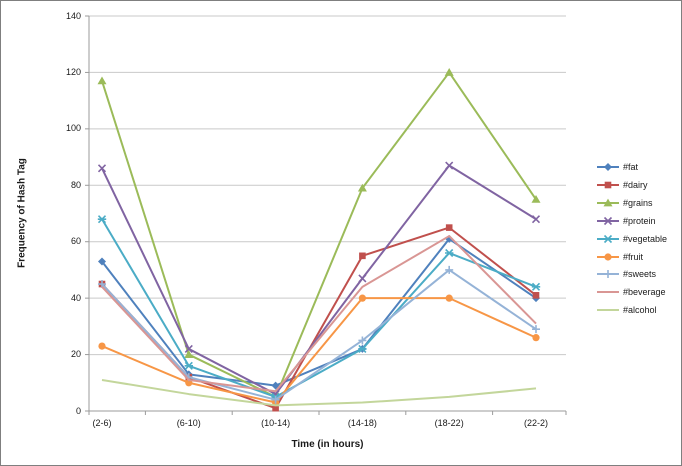 The width and height of the screenshot is (682, 466). Describe the element at coordinates (631, 167) in the screenshot. I see `legend-label: #fat` at that location.